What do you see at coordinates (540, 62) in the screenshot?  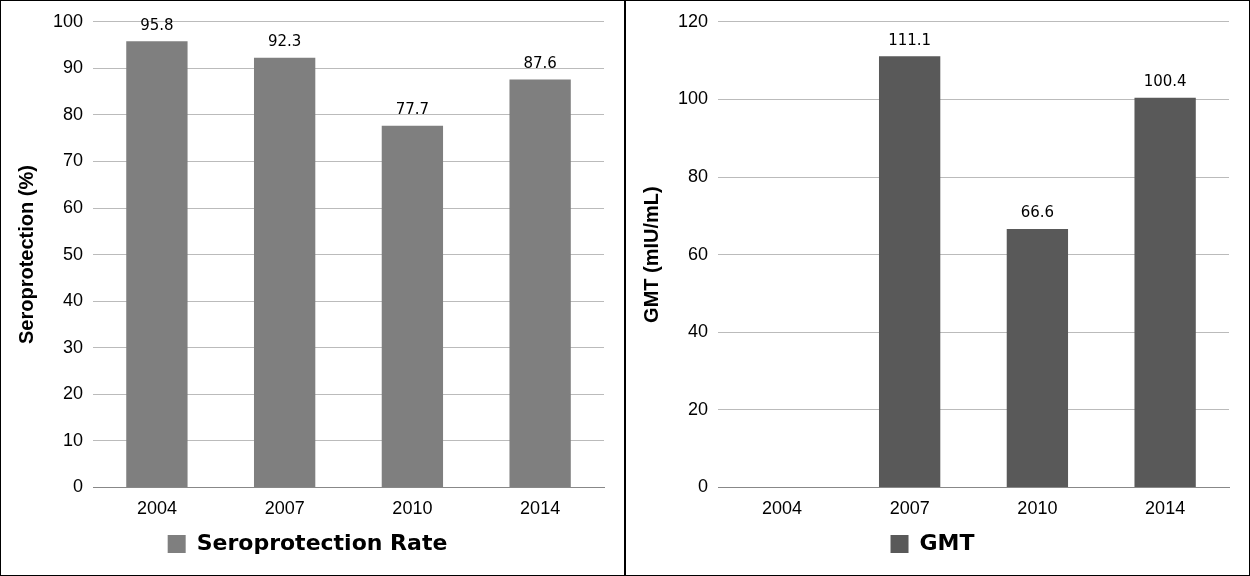 I see `data-label: 87.6` at bounding box center [540, 62].